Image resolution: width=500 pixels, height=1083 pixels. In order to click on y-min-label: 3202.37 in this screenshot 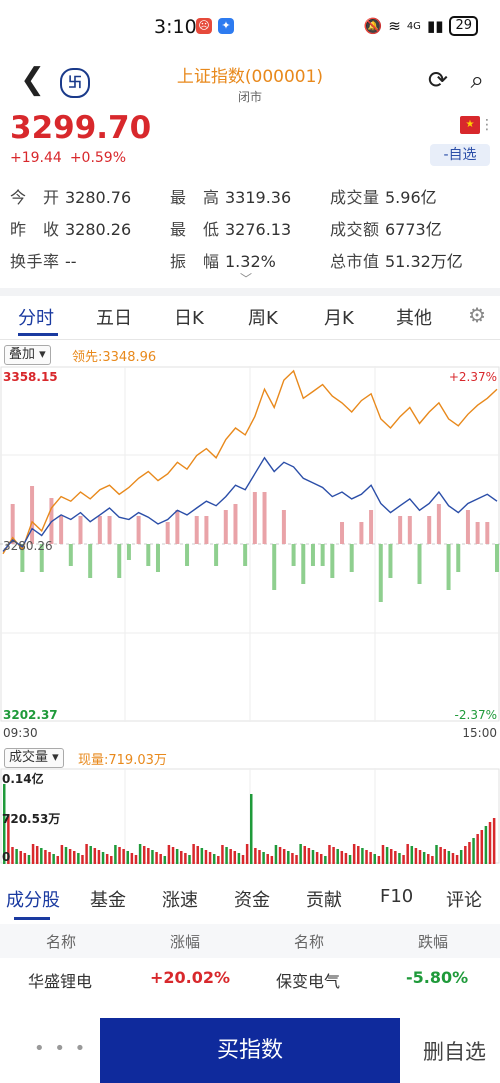, I will do `click(30, 715)`.